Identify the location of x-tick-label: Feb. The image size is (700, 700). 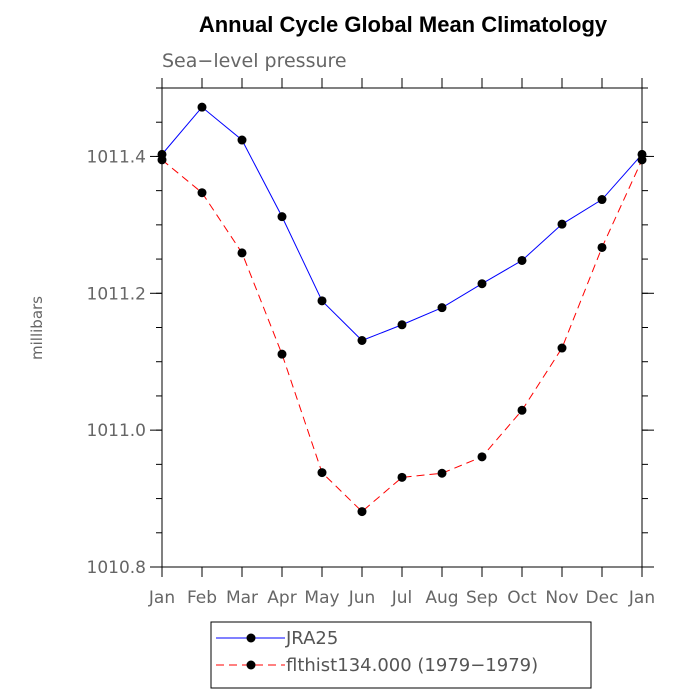
(202, 598).